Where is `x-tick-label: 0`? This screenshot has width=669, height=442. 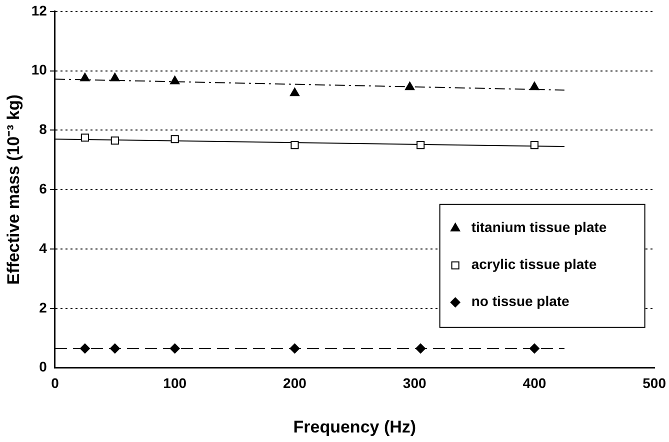
x-tick-label: 0 is located at coordinates (55, 383).